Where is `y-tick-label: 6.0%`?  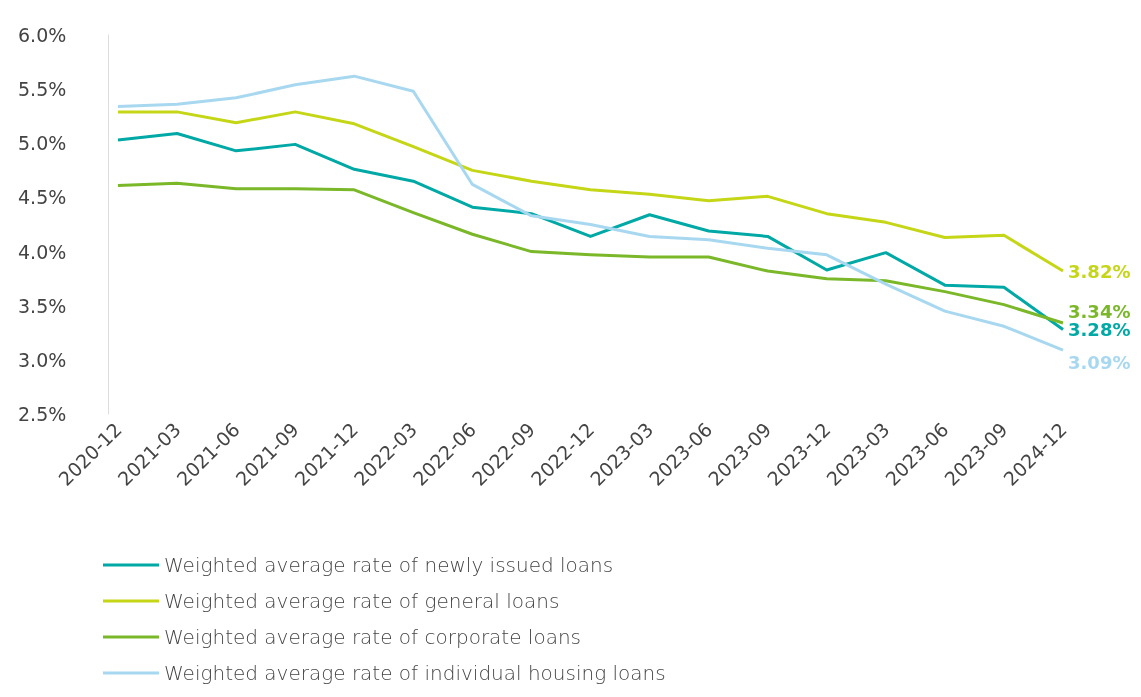
y-tick-label: 6.0% is located at coordinates (42, 35).